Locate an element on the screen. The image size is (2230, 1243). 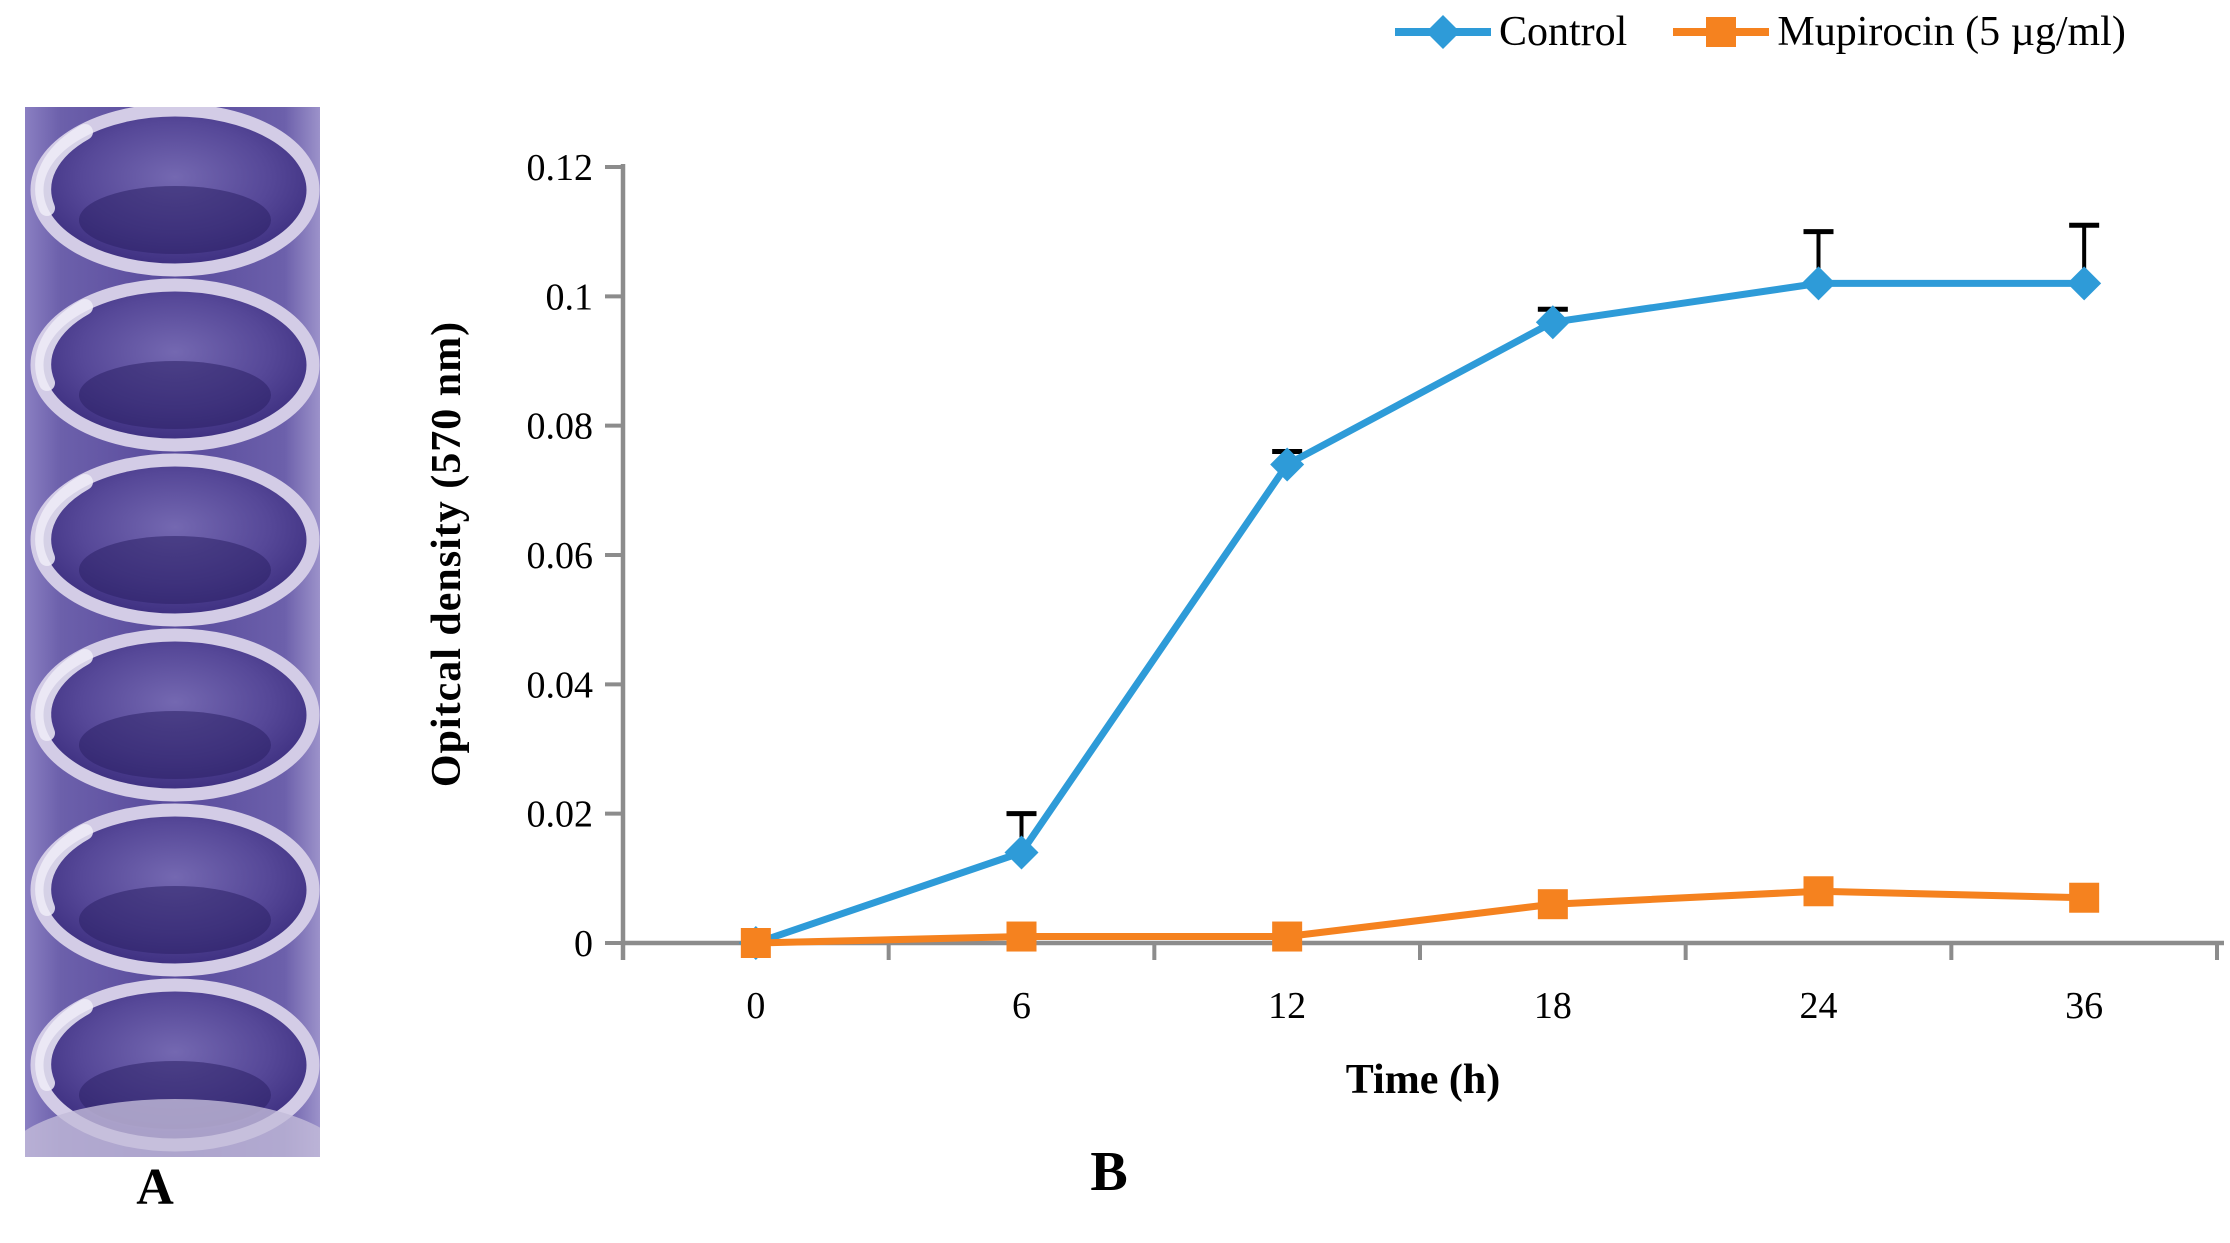
y-axis-title: Opitcal density (570 nm) is located at coordinates (447, 554).